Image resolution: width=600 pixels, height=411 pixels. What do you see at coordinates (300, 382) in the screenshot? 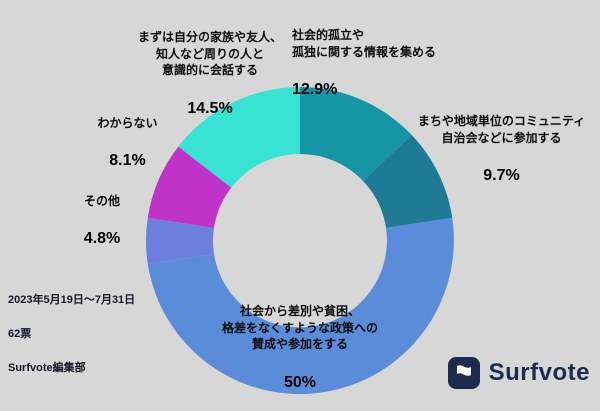
I see `slice-percent: 50%` at bounding box center [300, 382].